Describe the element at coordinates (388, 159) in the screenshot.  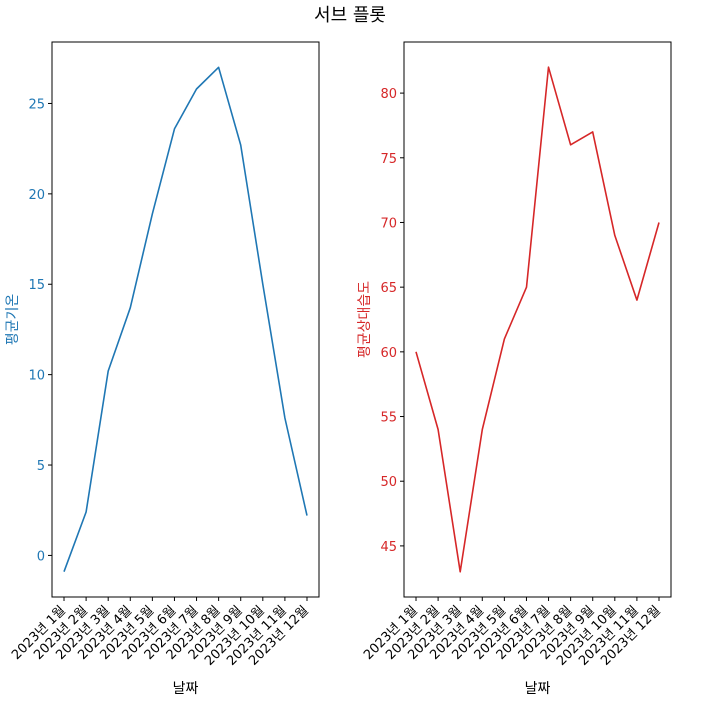
I see `y-tick-label: 75` at that location.